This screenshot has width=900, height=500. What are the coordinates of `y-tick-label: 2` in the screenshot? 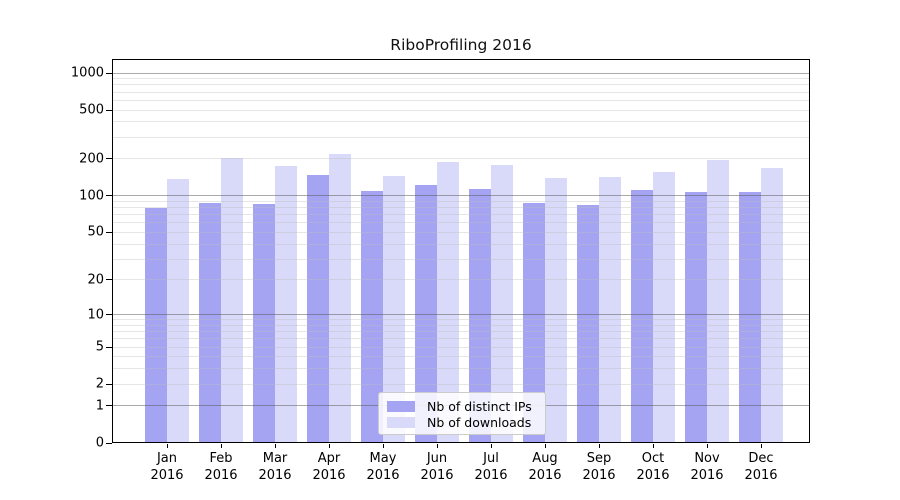 It's located at (99, 384).